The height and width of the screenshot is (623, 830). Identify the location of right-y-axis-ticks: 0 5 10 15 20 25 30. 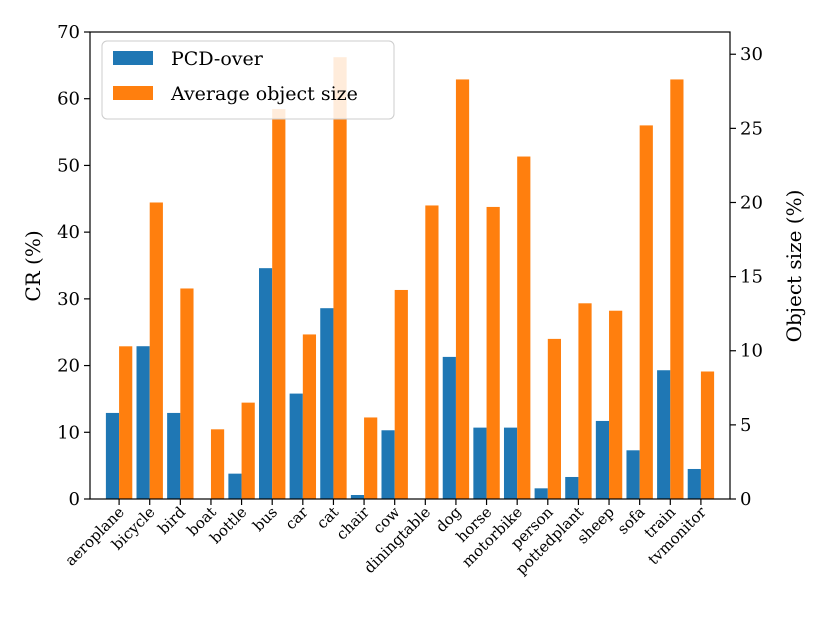
(746, 277).